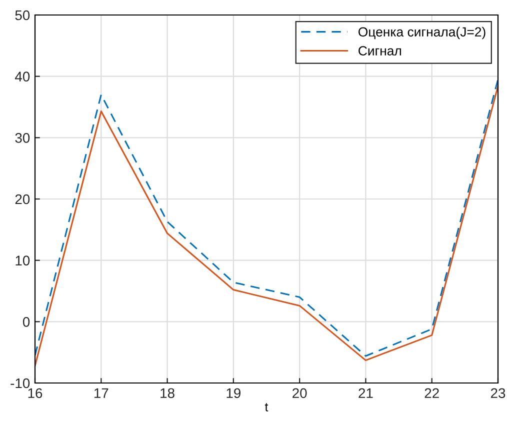 The height and width of the screenshot is (423, 507). I want to click on x-tick-label: 19, so click(233, 393).